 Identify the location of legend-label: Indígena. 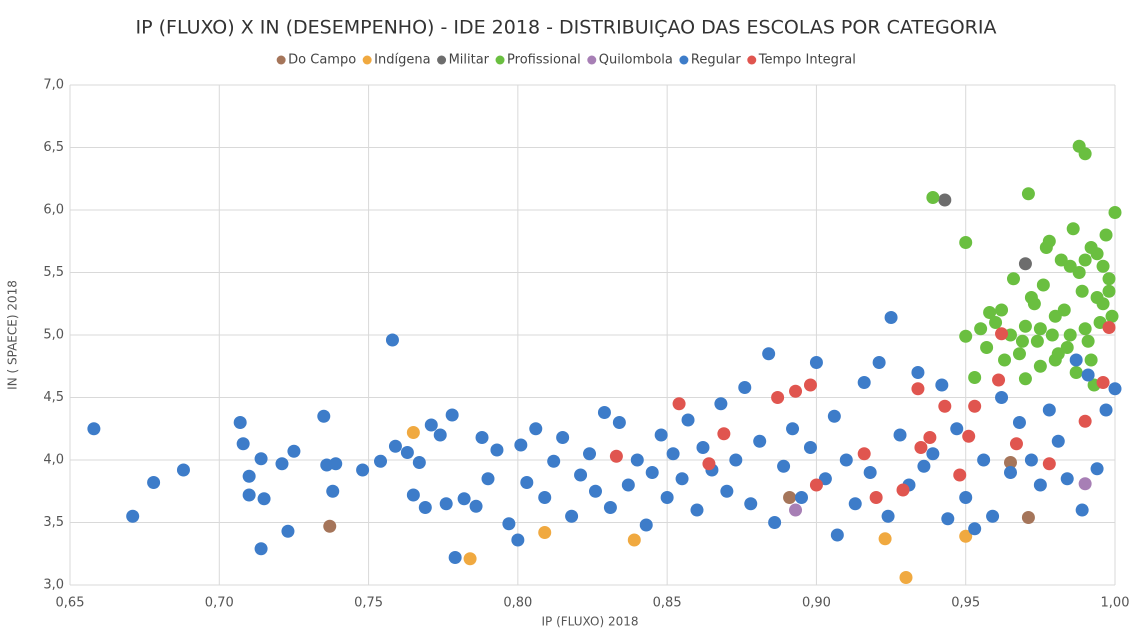
(402, 60).